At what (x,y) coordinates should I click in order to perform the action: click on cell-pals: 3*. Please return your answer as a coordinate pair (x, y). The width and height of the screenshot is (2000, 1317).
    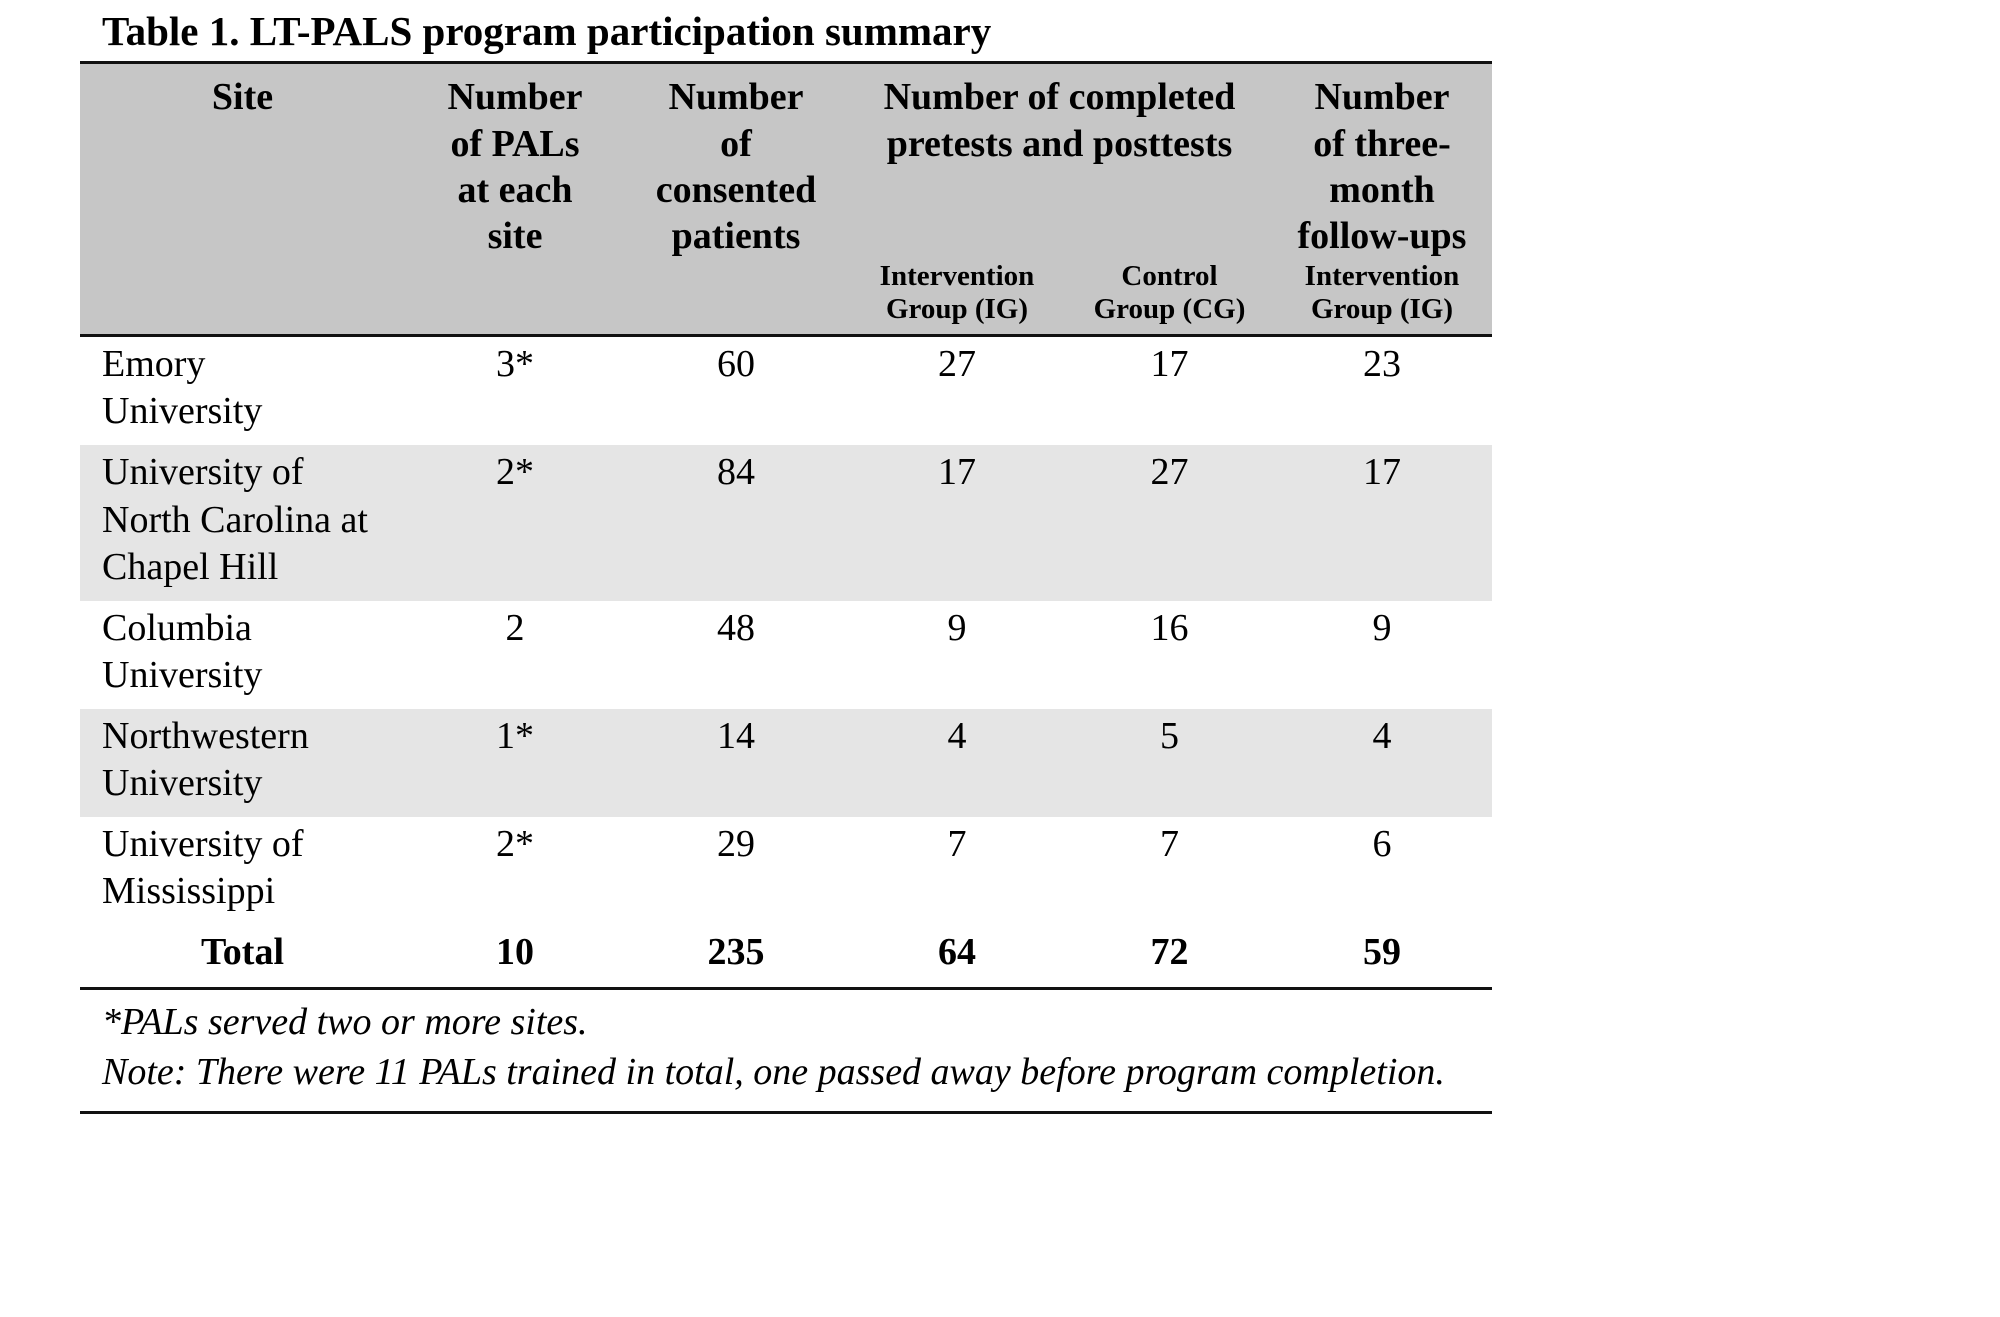
    Looking at the image, I should click on (515, 364).